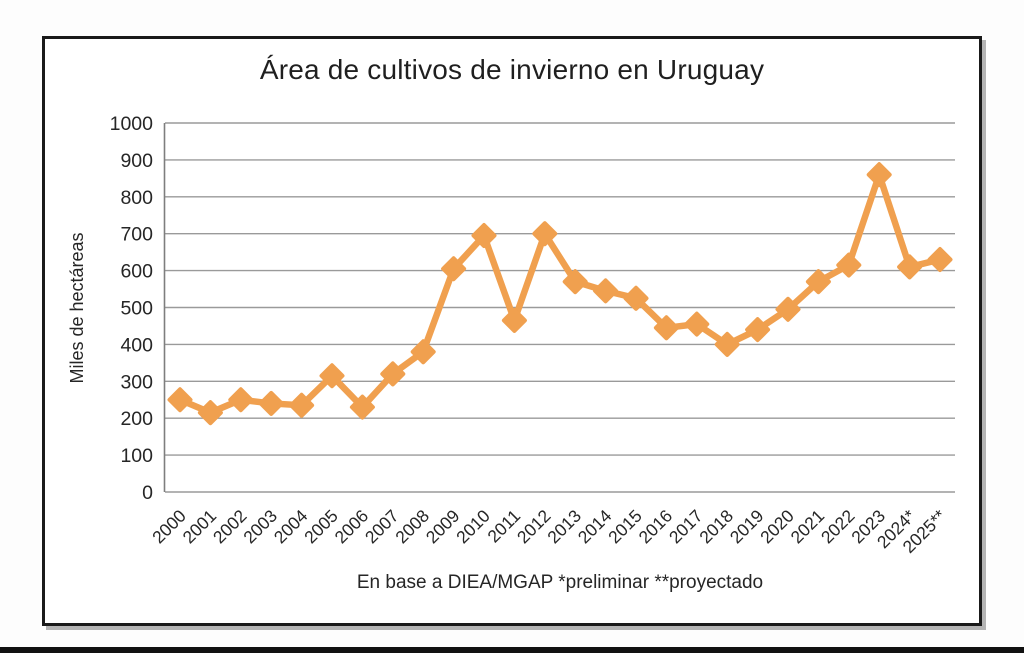 This screenshot has height=653, width=1024. Describe the element at coordinates (512, 650) in the screenshot. I see `bottom-black-bar` at that location.